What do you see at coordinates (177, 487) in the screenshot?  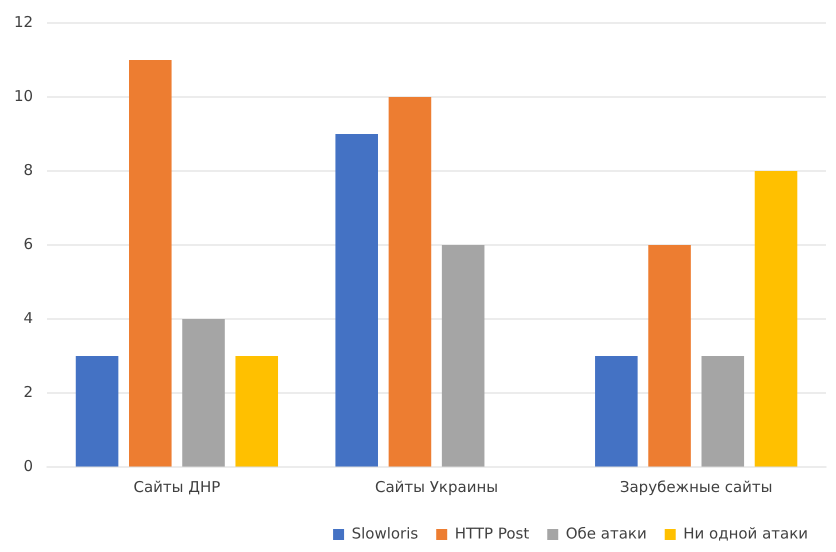 I see `x-tick-label: Сайты ДНР` at bounding box center [177, 487].